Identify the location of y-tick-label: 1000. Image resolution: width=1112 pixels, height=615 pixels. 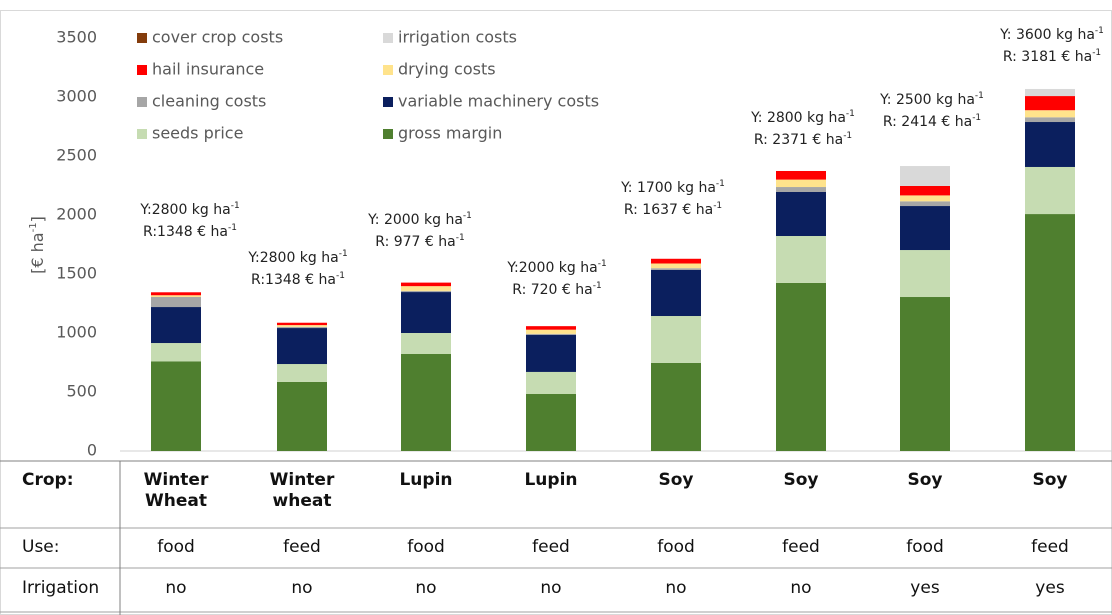
(76, 332).